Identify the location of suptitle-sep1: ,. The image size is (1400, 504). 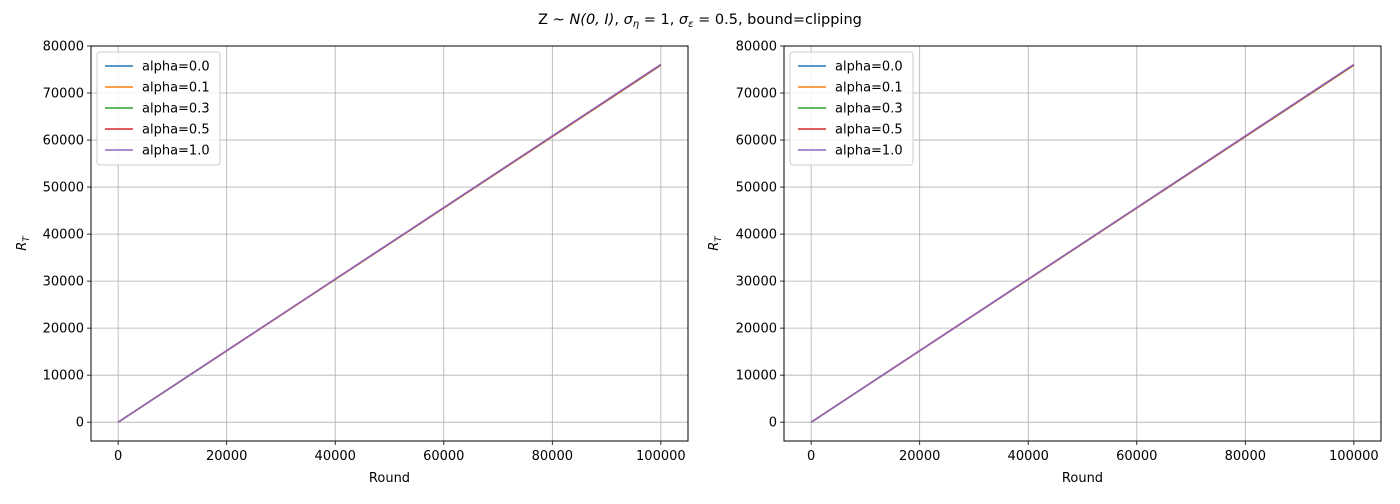
(618, 20).